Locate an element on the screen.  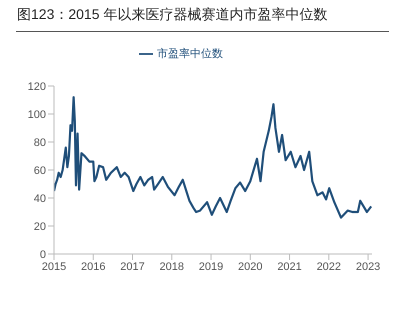
x-tick-label: 2018 is located at coordinates (172, 266).